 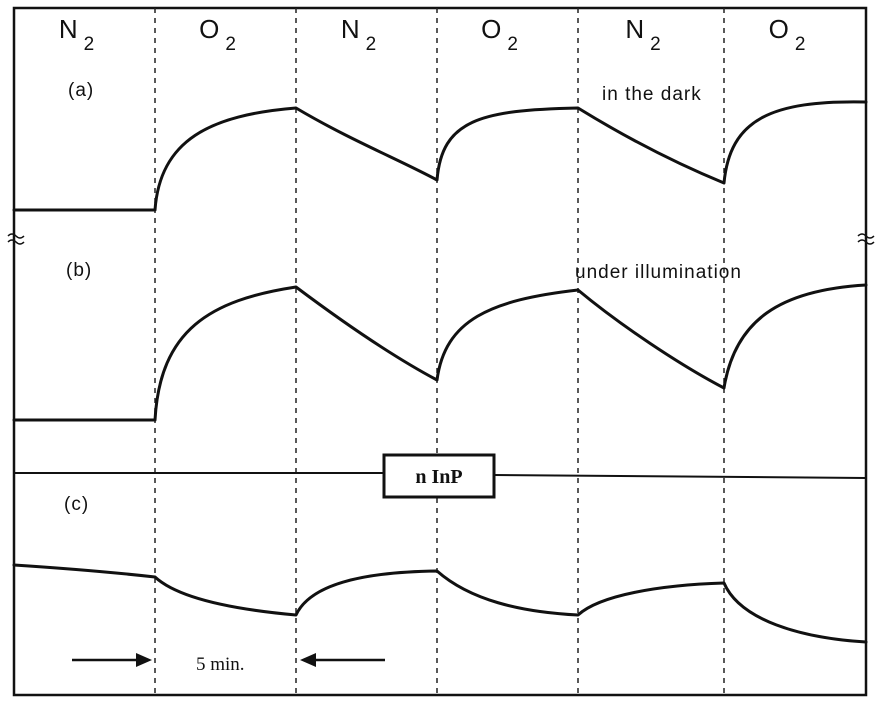 I want to click on panel-label: (b), so click(x=79, y=270).